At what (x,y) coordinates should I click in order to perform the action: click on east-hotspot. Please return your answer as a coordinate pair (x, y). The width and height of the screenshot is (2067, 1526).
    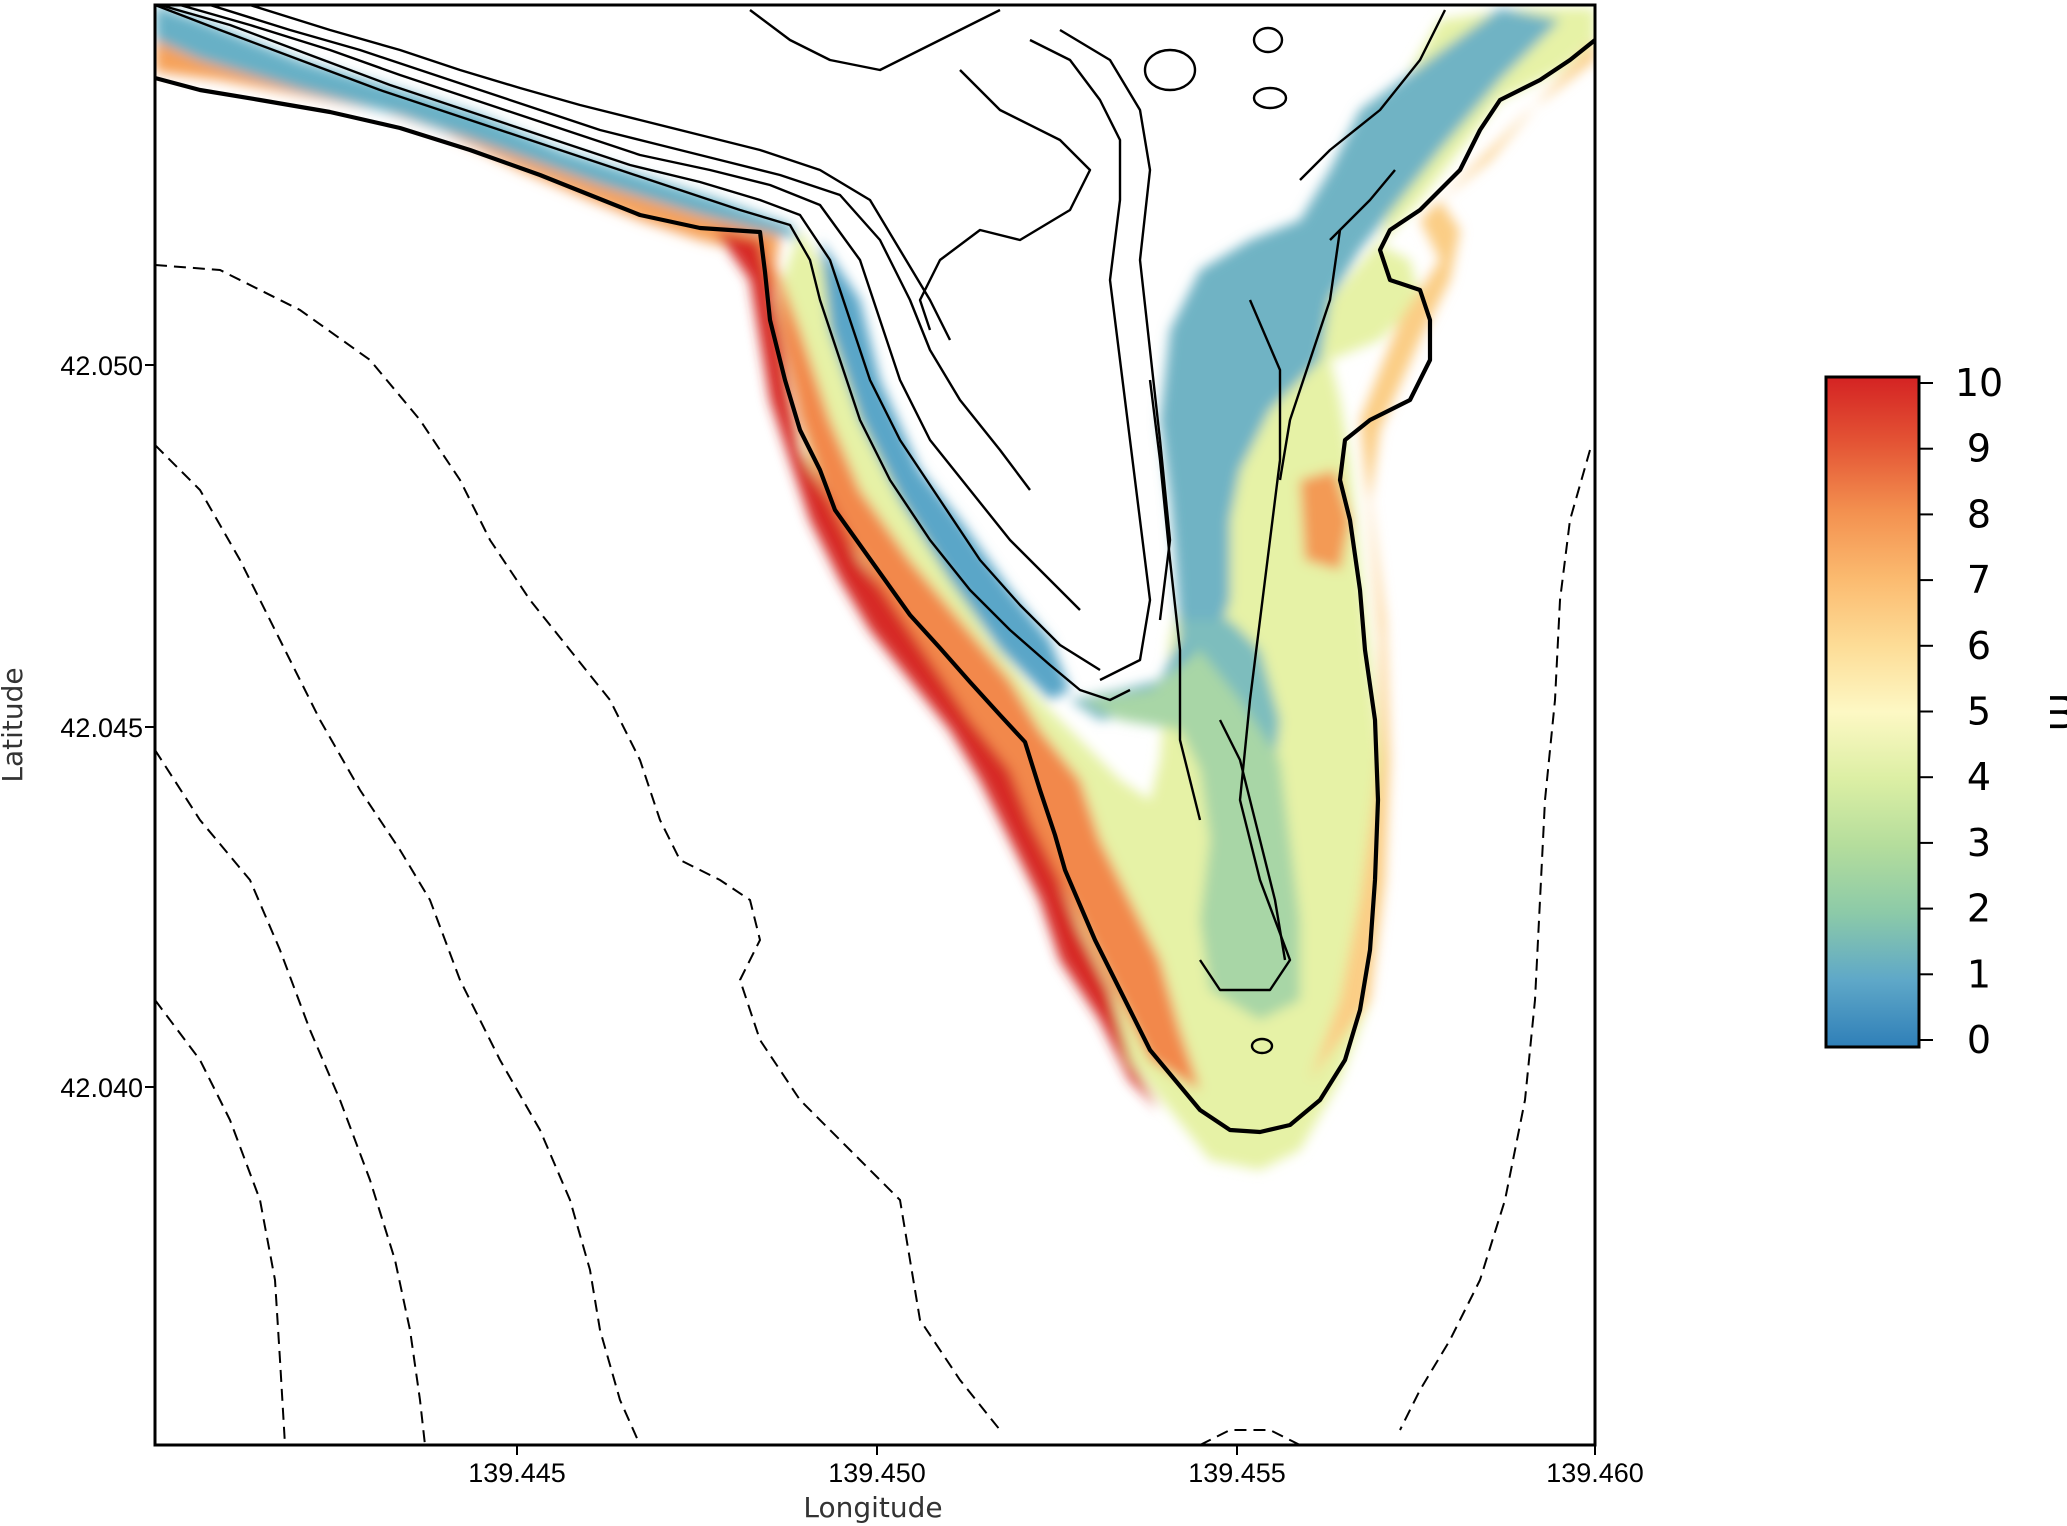
    Looking at the image, I should click on (1325, 520).